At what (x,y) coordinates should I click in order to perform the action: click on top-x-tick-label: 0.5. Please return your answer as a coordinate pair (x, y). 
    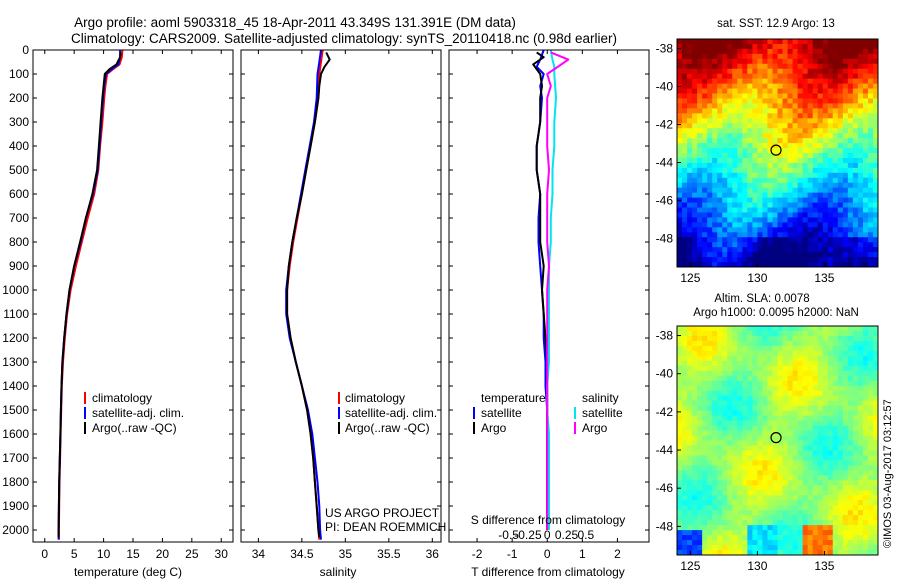
    Looking at the image, I should click on (585, 535).